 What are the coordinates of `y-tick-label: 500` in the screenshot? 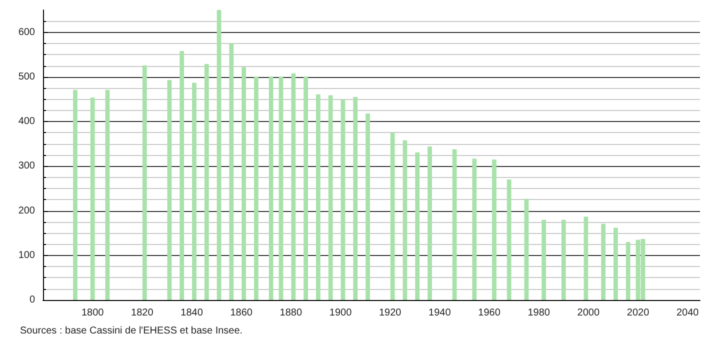 It's located at (27, 76).